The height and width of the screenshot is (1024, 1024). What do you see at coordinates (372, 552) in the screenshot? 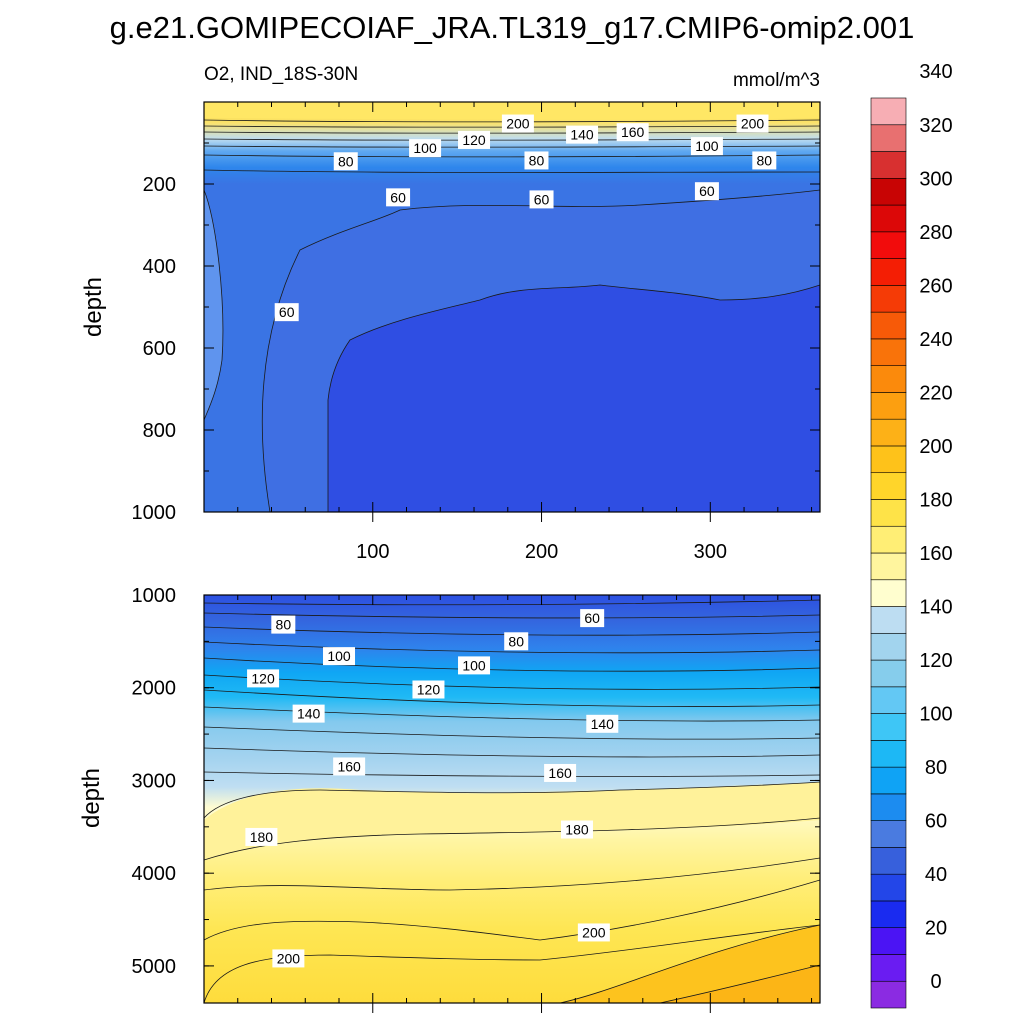
I see `x-tick-label: 100` at bounding box center [372, 552].